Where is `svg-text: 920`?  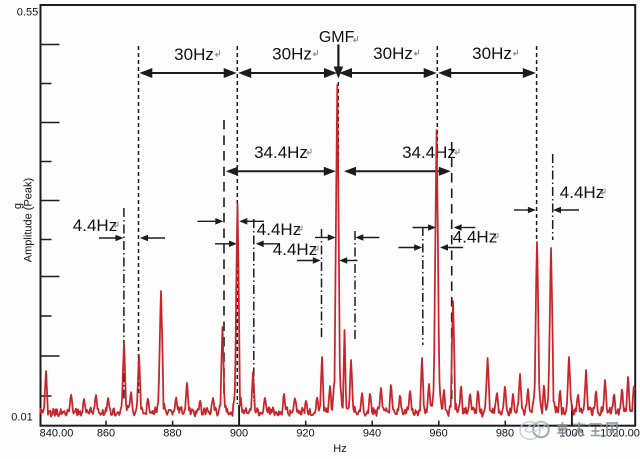 svg-text: 920 is located at coordinates (305, 434).